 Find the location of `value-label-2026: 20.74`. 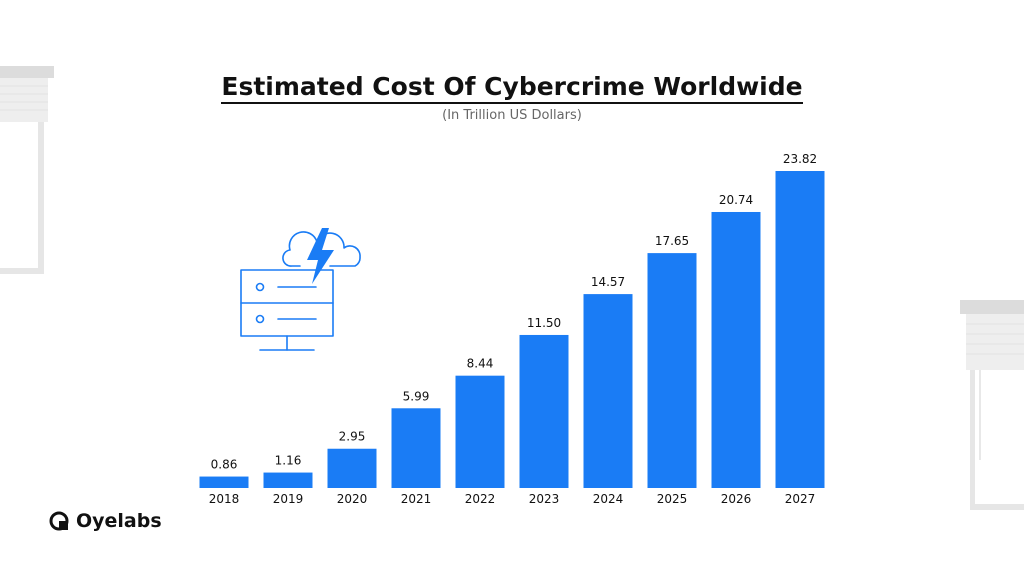

value-label-2026: 20.74 is located at coordinates (736, 200).